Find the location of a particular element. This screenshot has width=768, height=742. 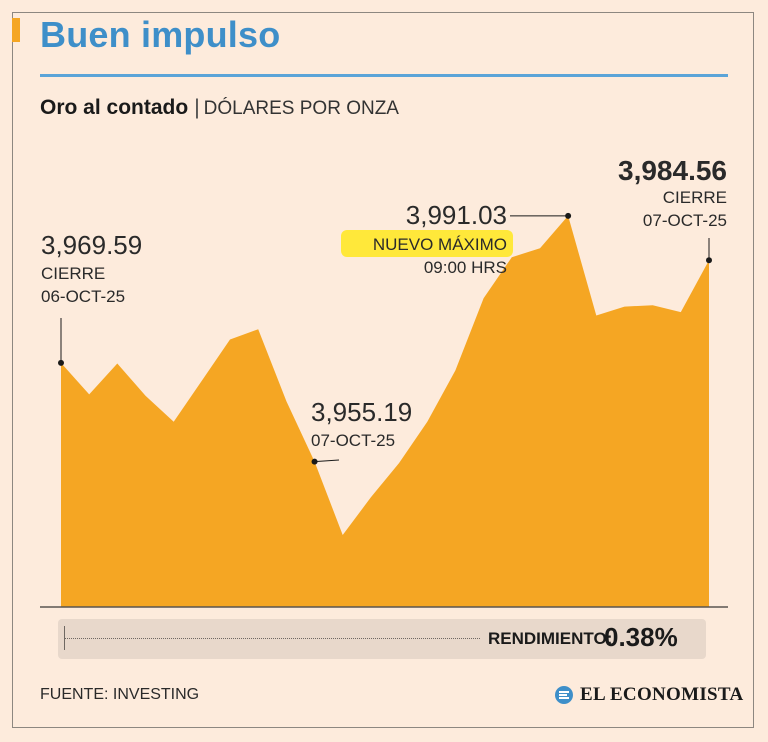

chart-subtitle-unit: DÓLARES POR ONZA is located at coordinates (301, 108).